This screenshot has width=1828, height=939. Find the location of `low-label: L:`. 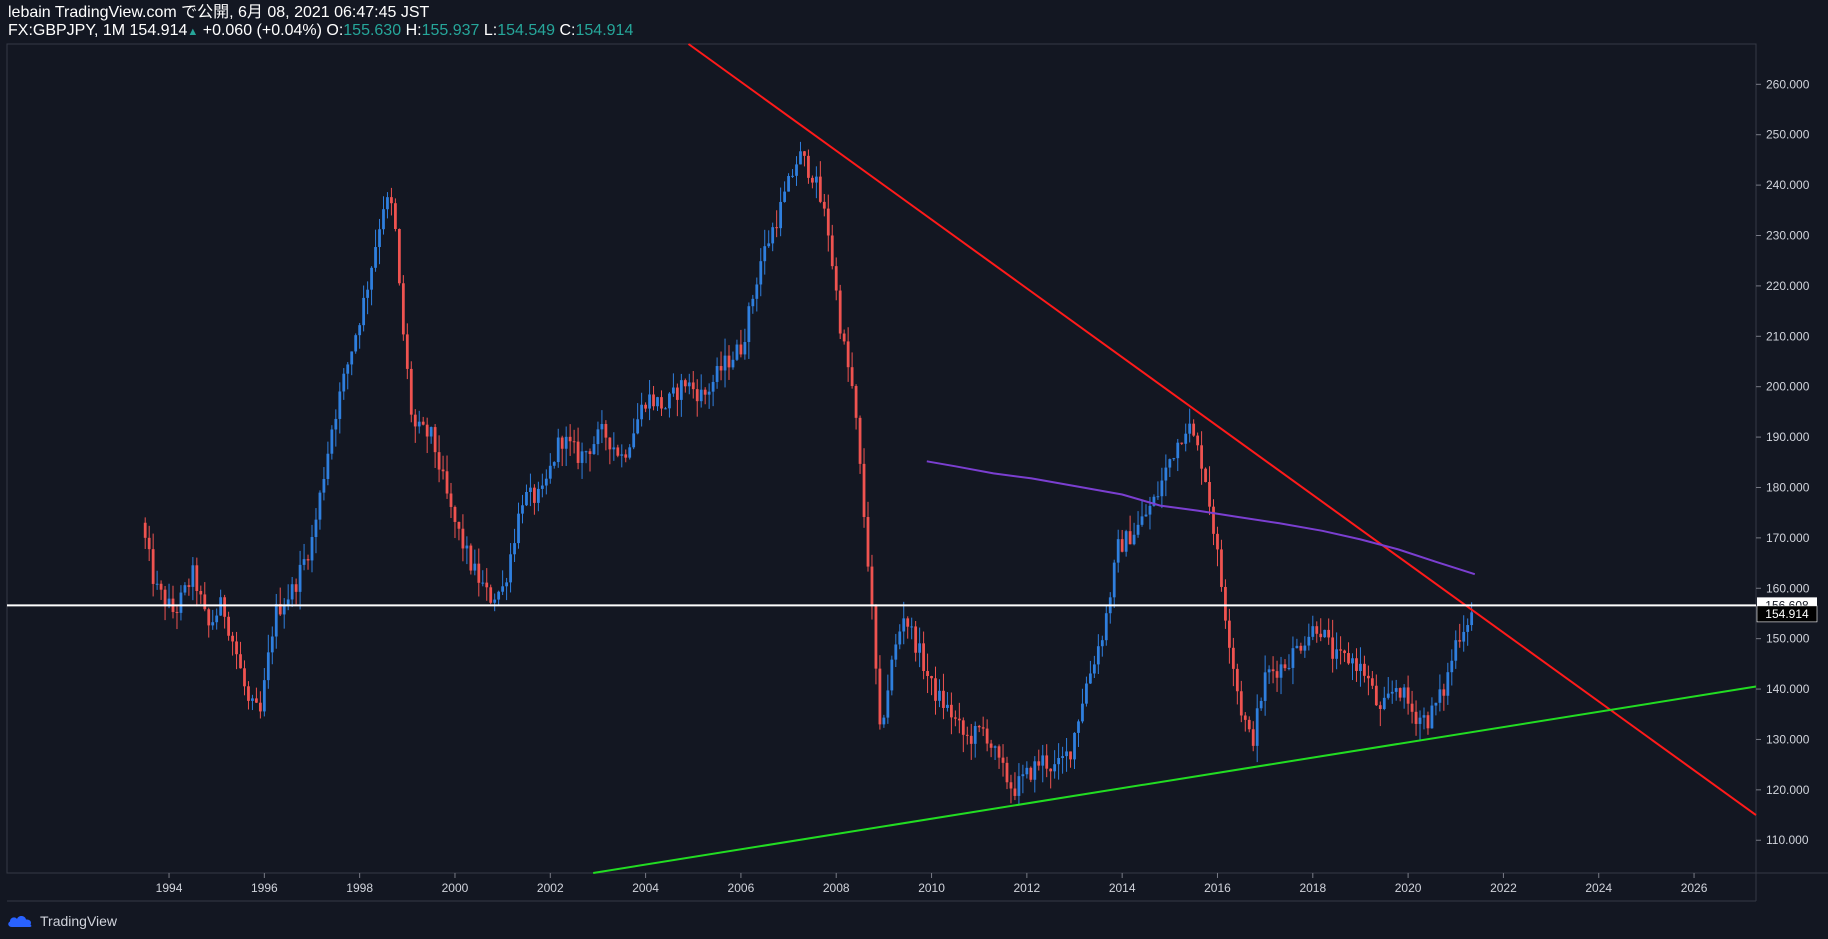

low-label: L: is located at coordinates (490, 30).